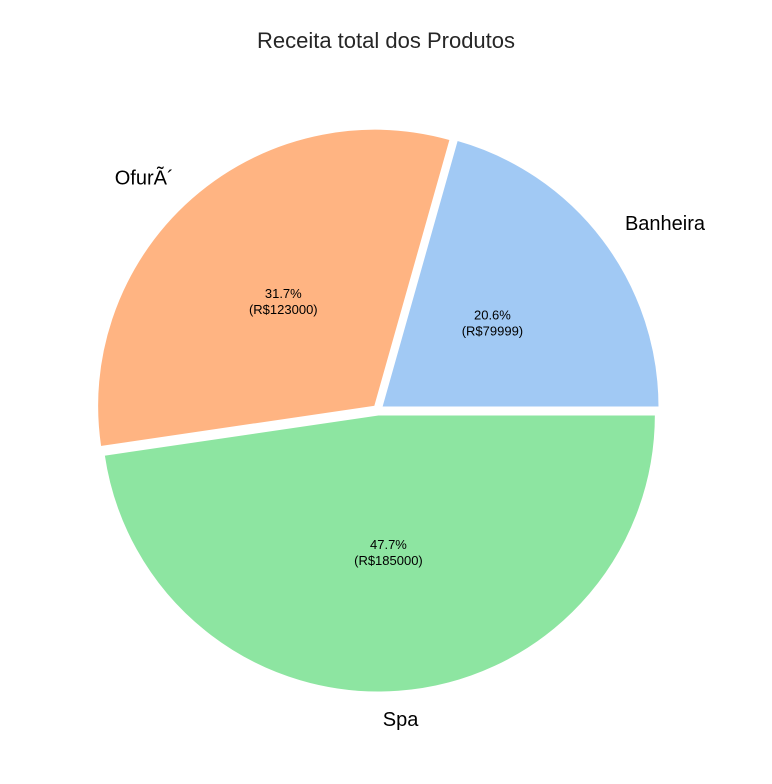 This screenshot has height=784, width=772. Describe the element at coordinates (492, 314) in the screenshot. I see `pie-percent-label-banheira: 20.6%` at that location.